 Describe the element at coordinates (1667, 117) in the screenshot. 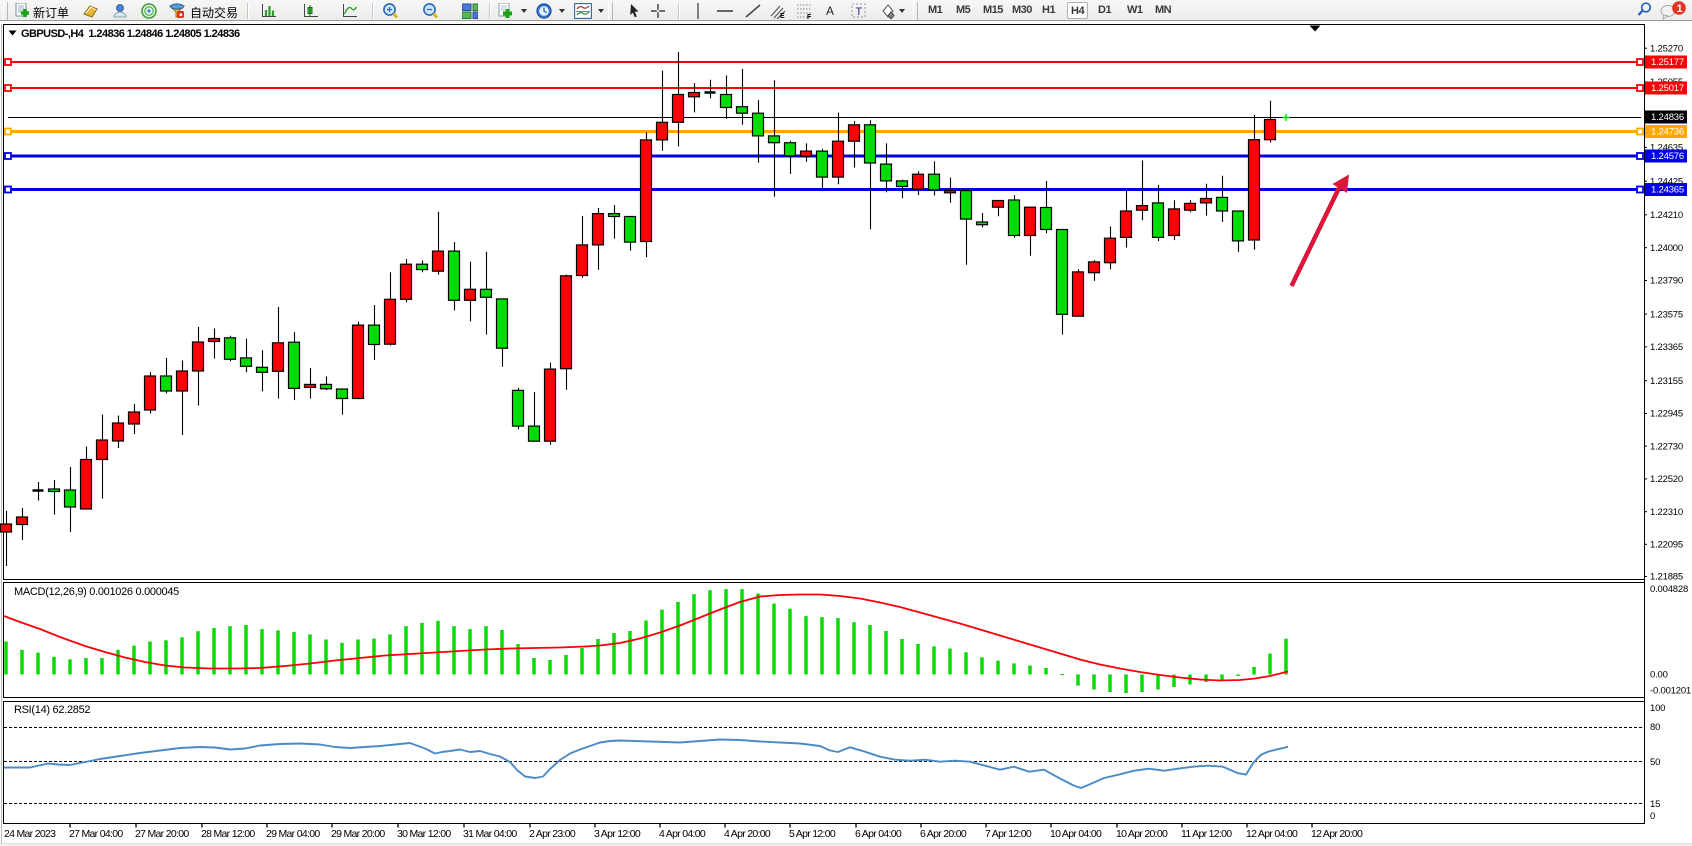

I see `svg-text: 1.24836` at that location.